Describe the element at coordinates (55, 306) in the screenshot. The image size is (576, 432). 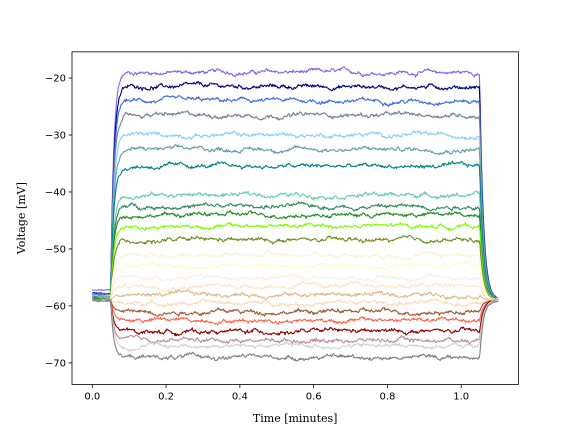
I see `y-tick-label: −60` at that location.